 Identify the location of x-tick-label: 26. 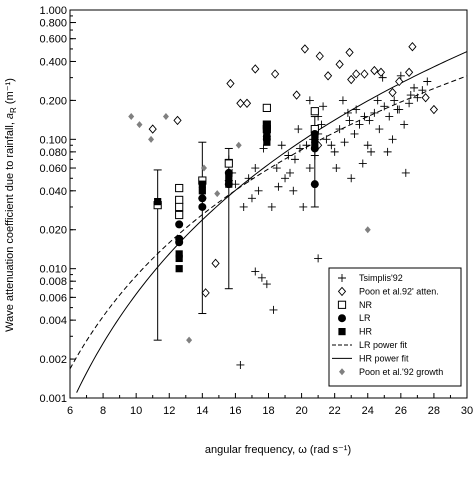
(401, 411).